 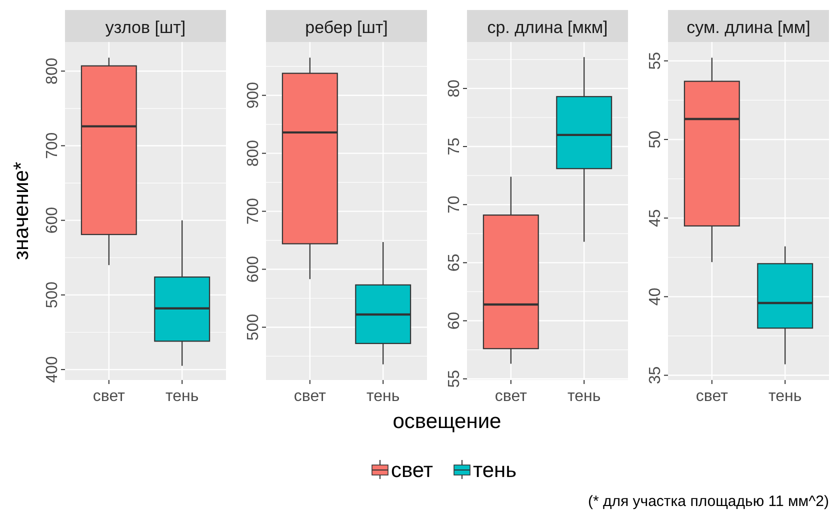 What do you see at coordinates (412, 470) in the screenshot?
I see `legend-label: свет` at bounding box center [412, 470].